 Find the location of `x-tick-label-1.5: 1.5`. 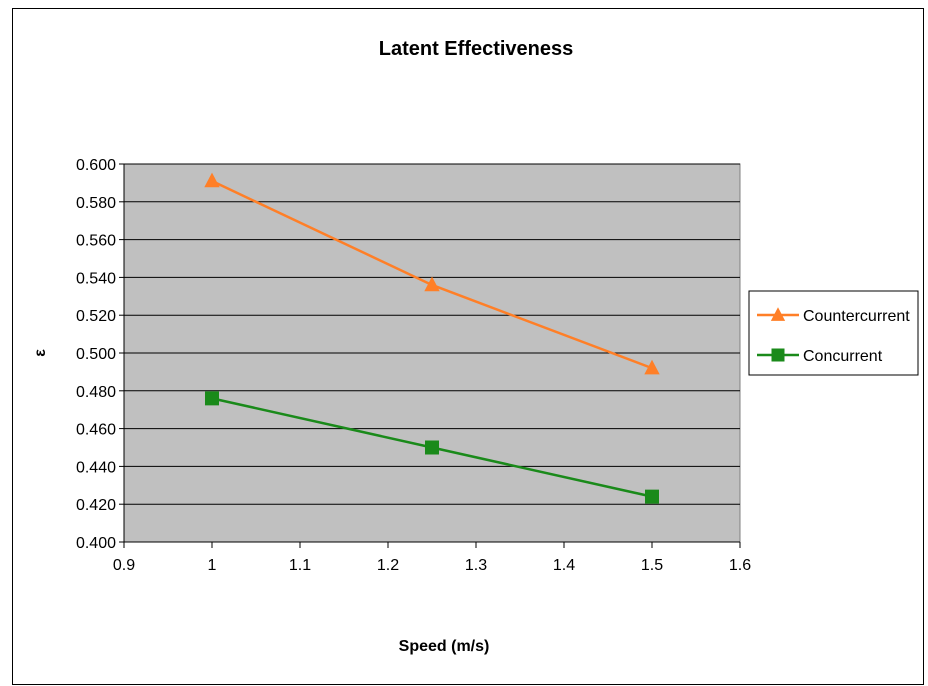

x-tick-label-1.5: 1.5 is located at coordinates (652, 565).